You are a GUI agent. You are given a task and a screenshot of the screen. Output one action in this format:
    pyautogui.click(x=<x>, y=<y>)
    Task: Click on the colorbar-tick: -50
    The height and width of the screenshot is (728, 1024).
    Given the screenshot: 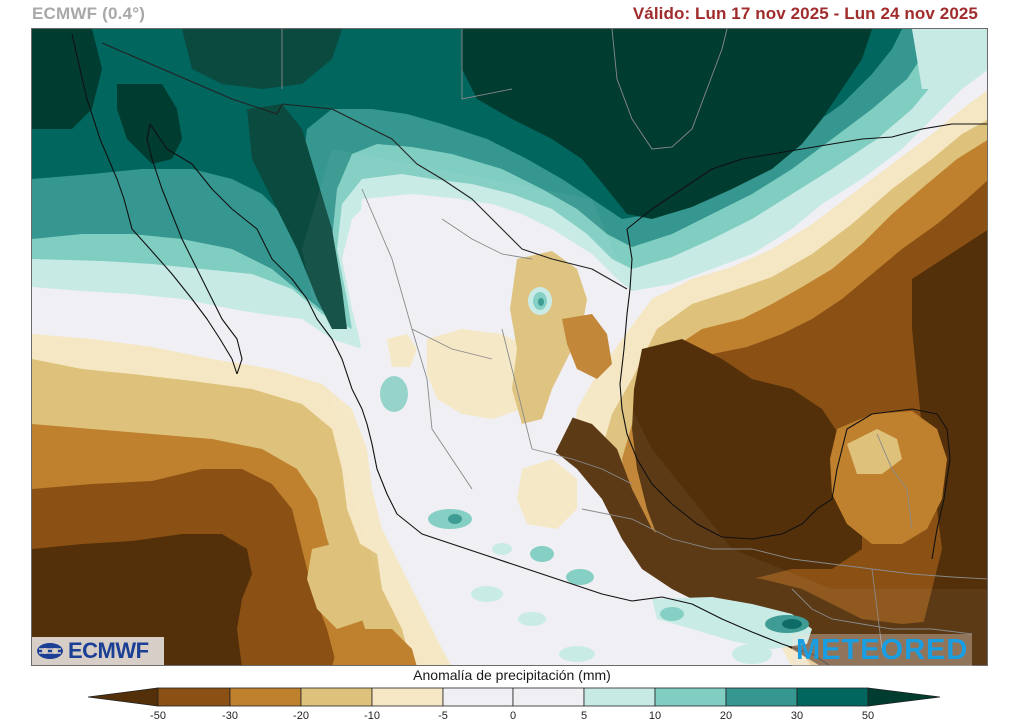 What is the action you would take?
    pyautogui.click(x=158, y=716)
    